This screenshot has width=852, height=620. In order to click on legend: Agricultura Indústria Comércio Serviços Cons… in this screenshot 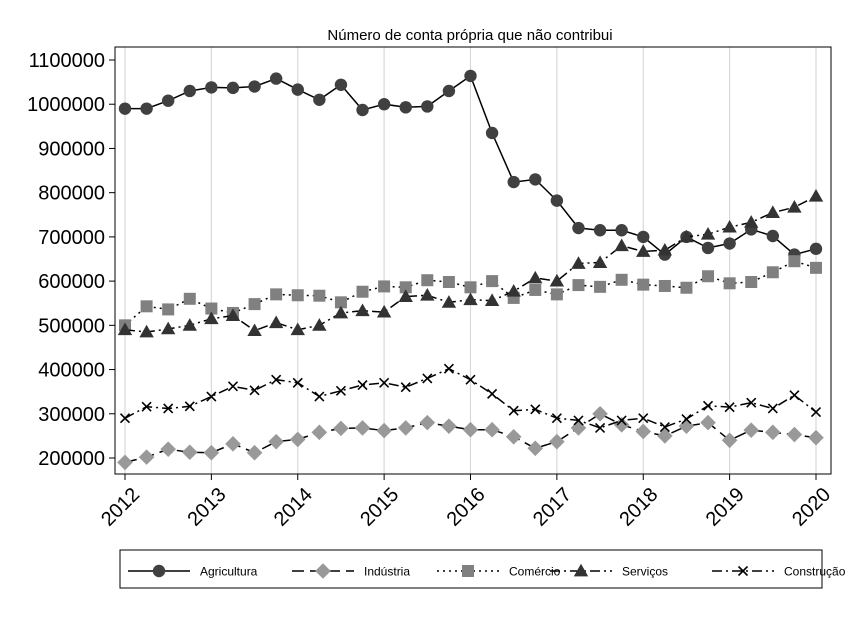, I will do `click(482, 569)`.